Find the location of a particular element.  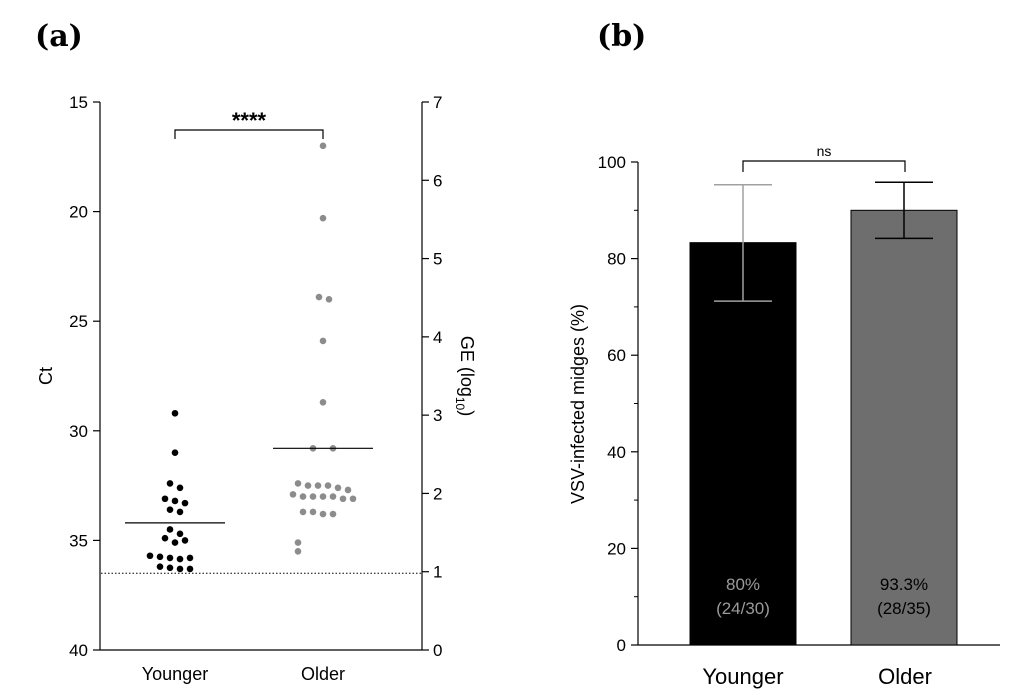

a-right-tick-label: 4 is located at coordinates (437, 337).